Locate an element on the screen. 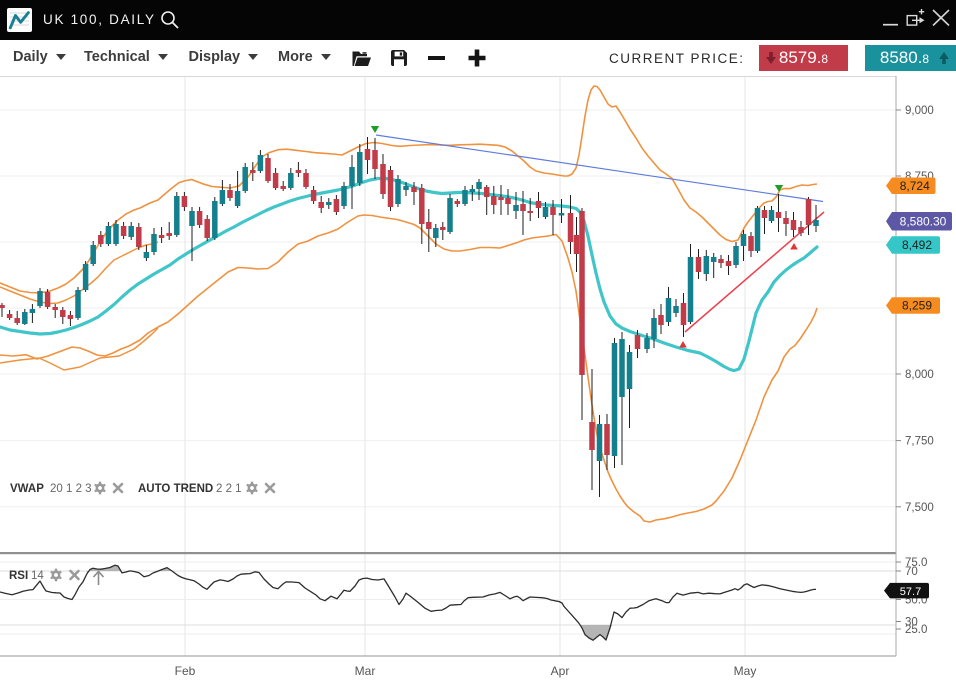 The height and width of the screenshot is (683, 956). svg-text: AUTO TREND is located at coordinates (175, 489).